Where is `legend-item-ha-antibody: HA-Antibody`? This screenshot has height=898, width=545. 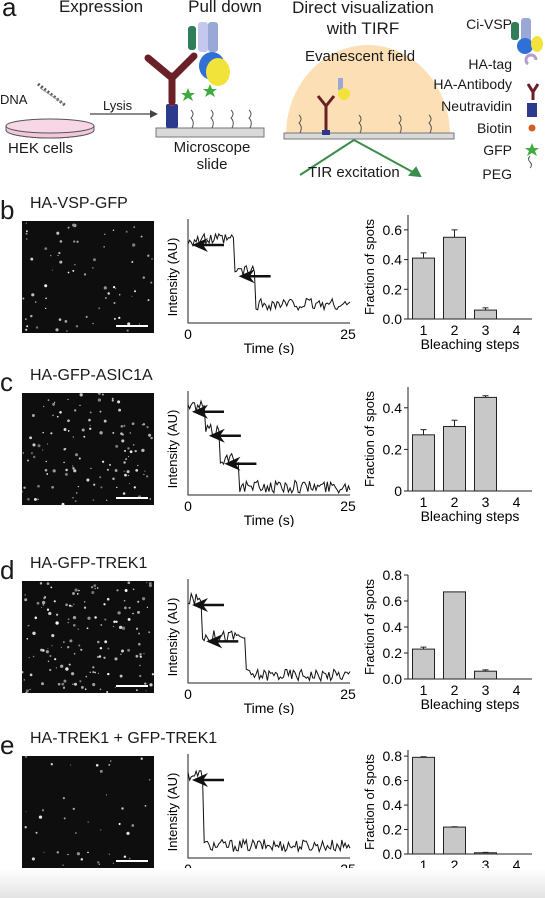 legend-item-ha-antibody: HA-Antibody is located at coordinates (472, 84).